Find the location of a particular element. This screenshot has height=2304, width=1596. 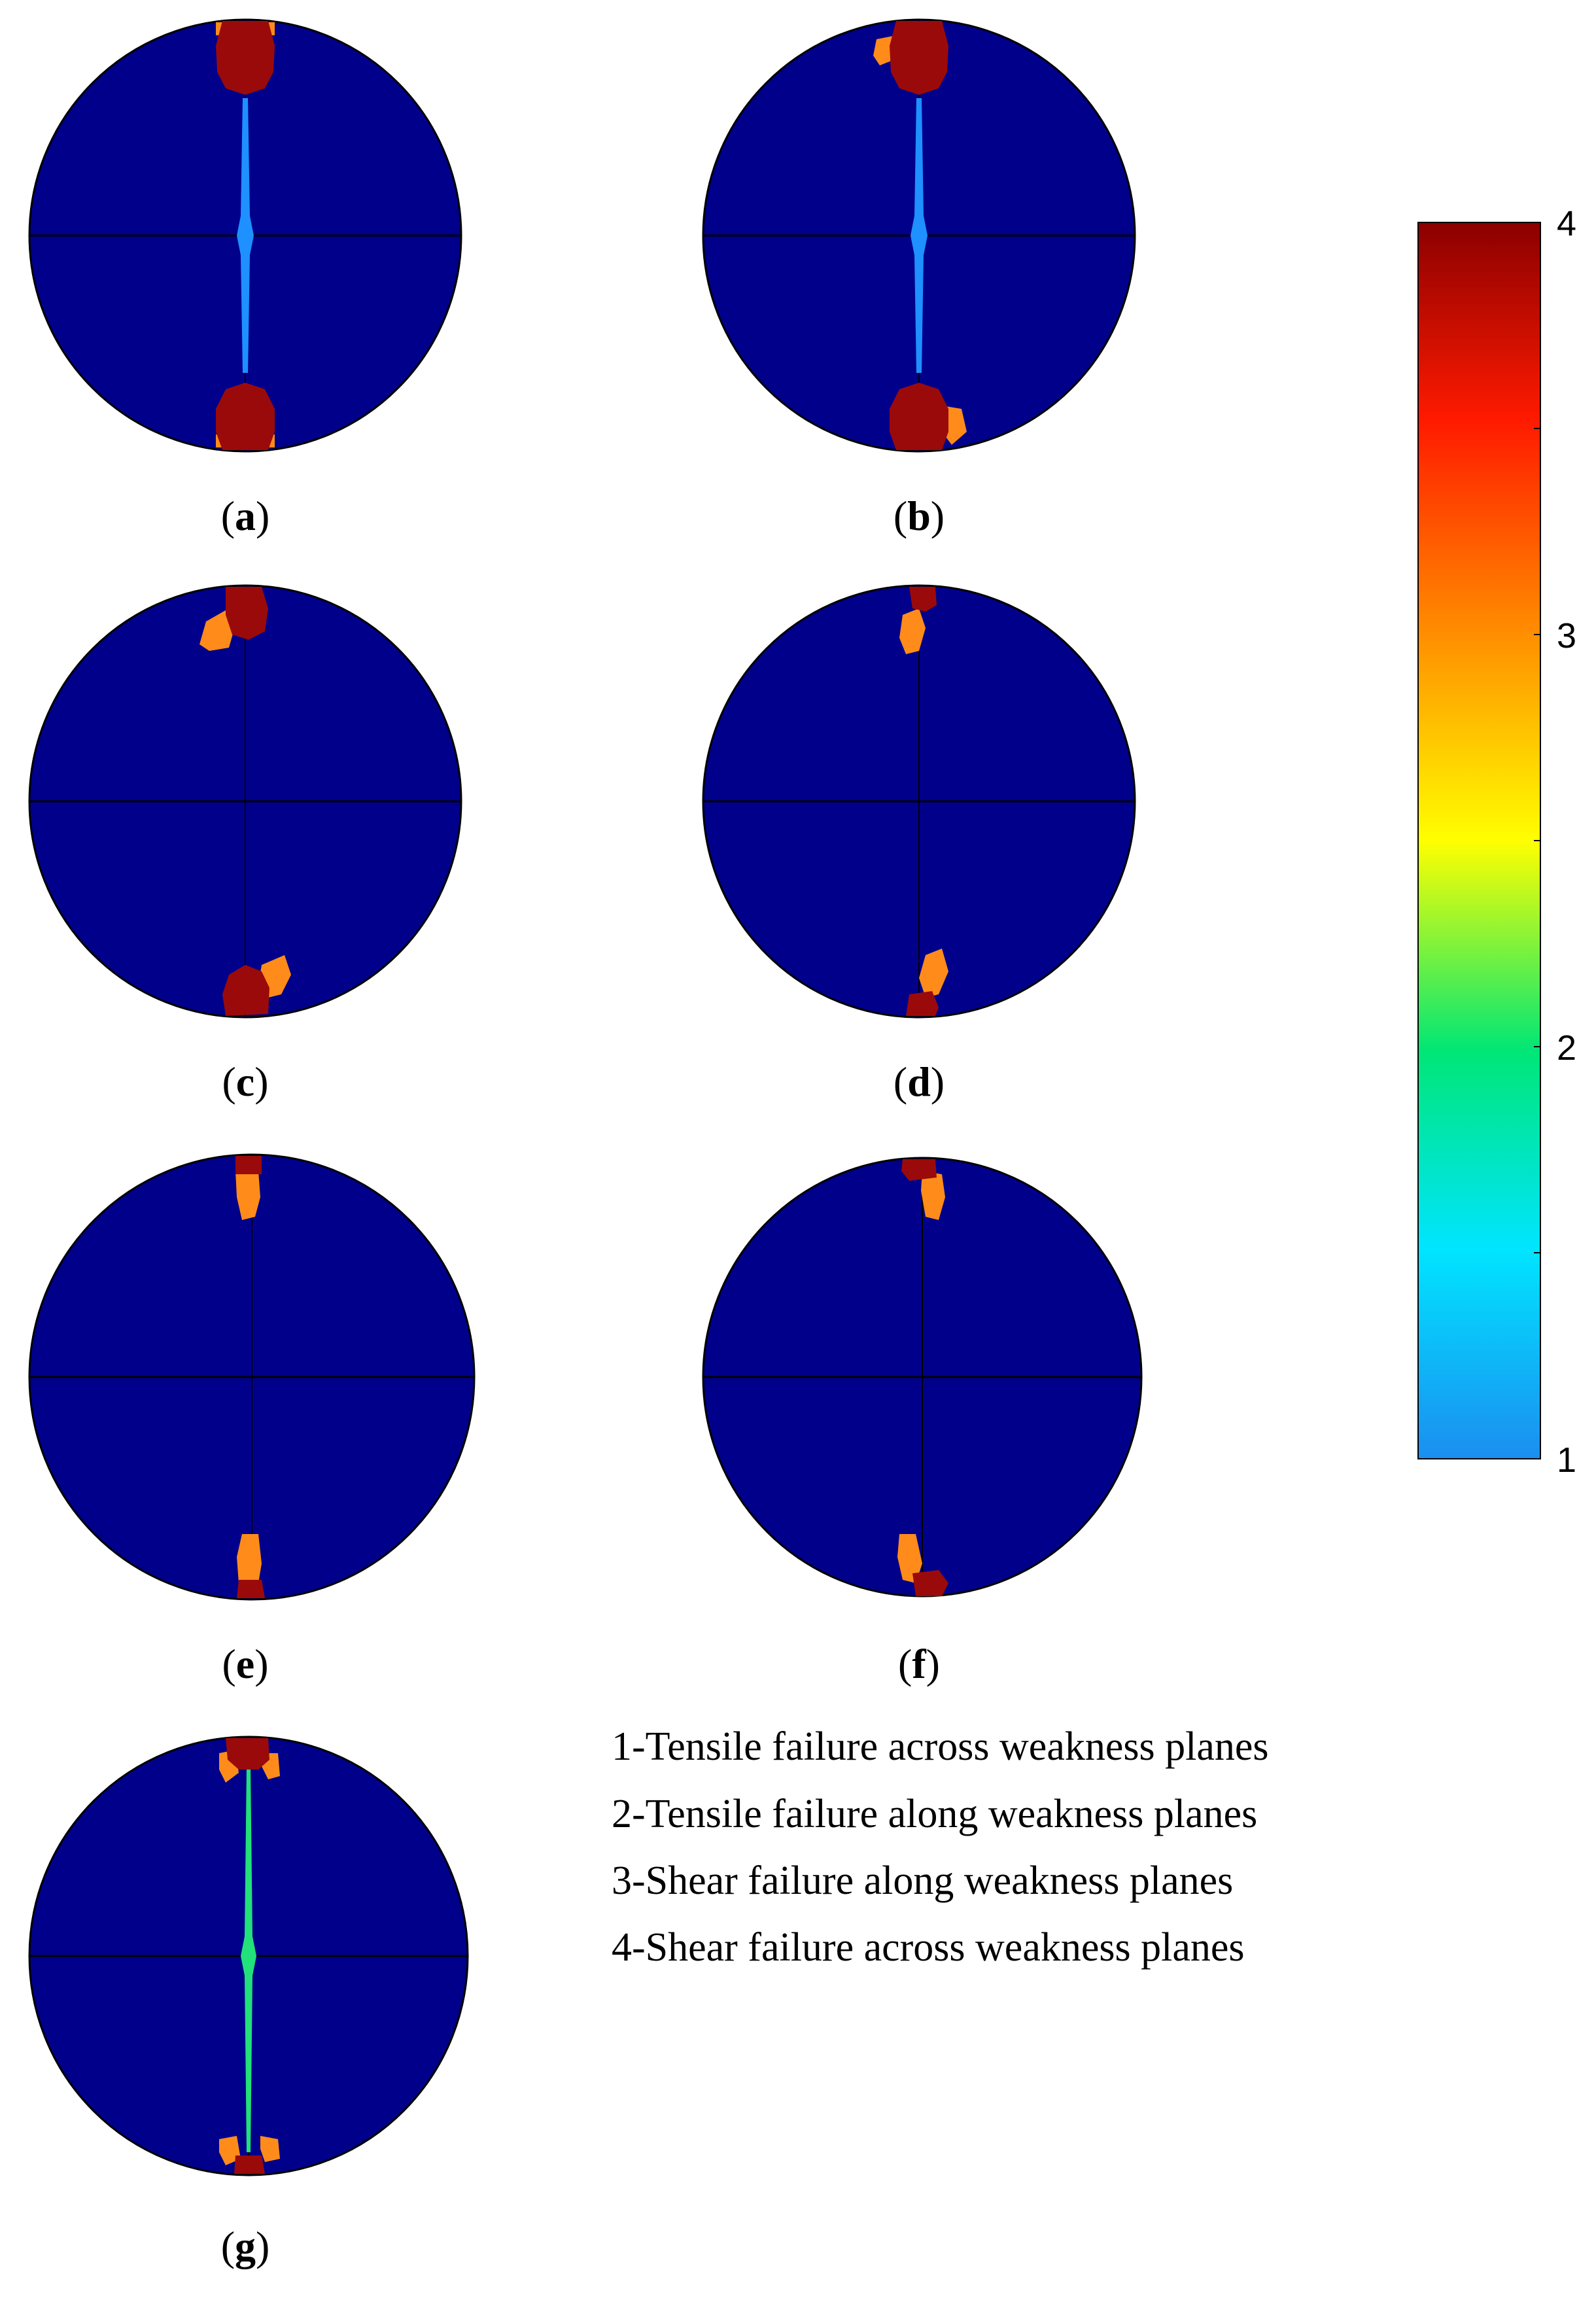

panel-g: (g) is located at coordinates (248, 2002).